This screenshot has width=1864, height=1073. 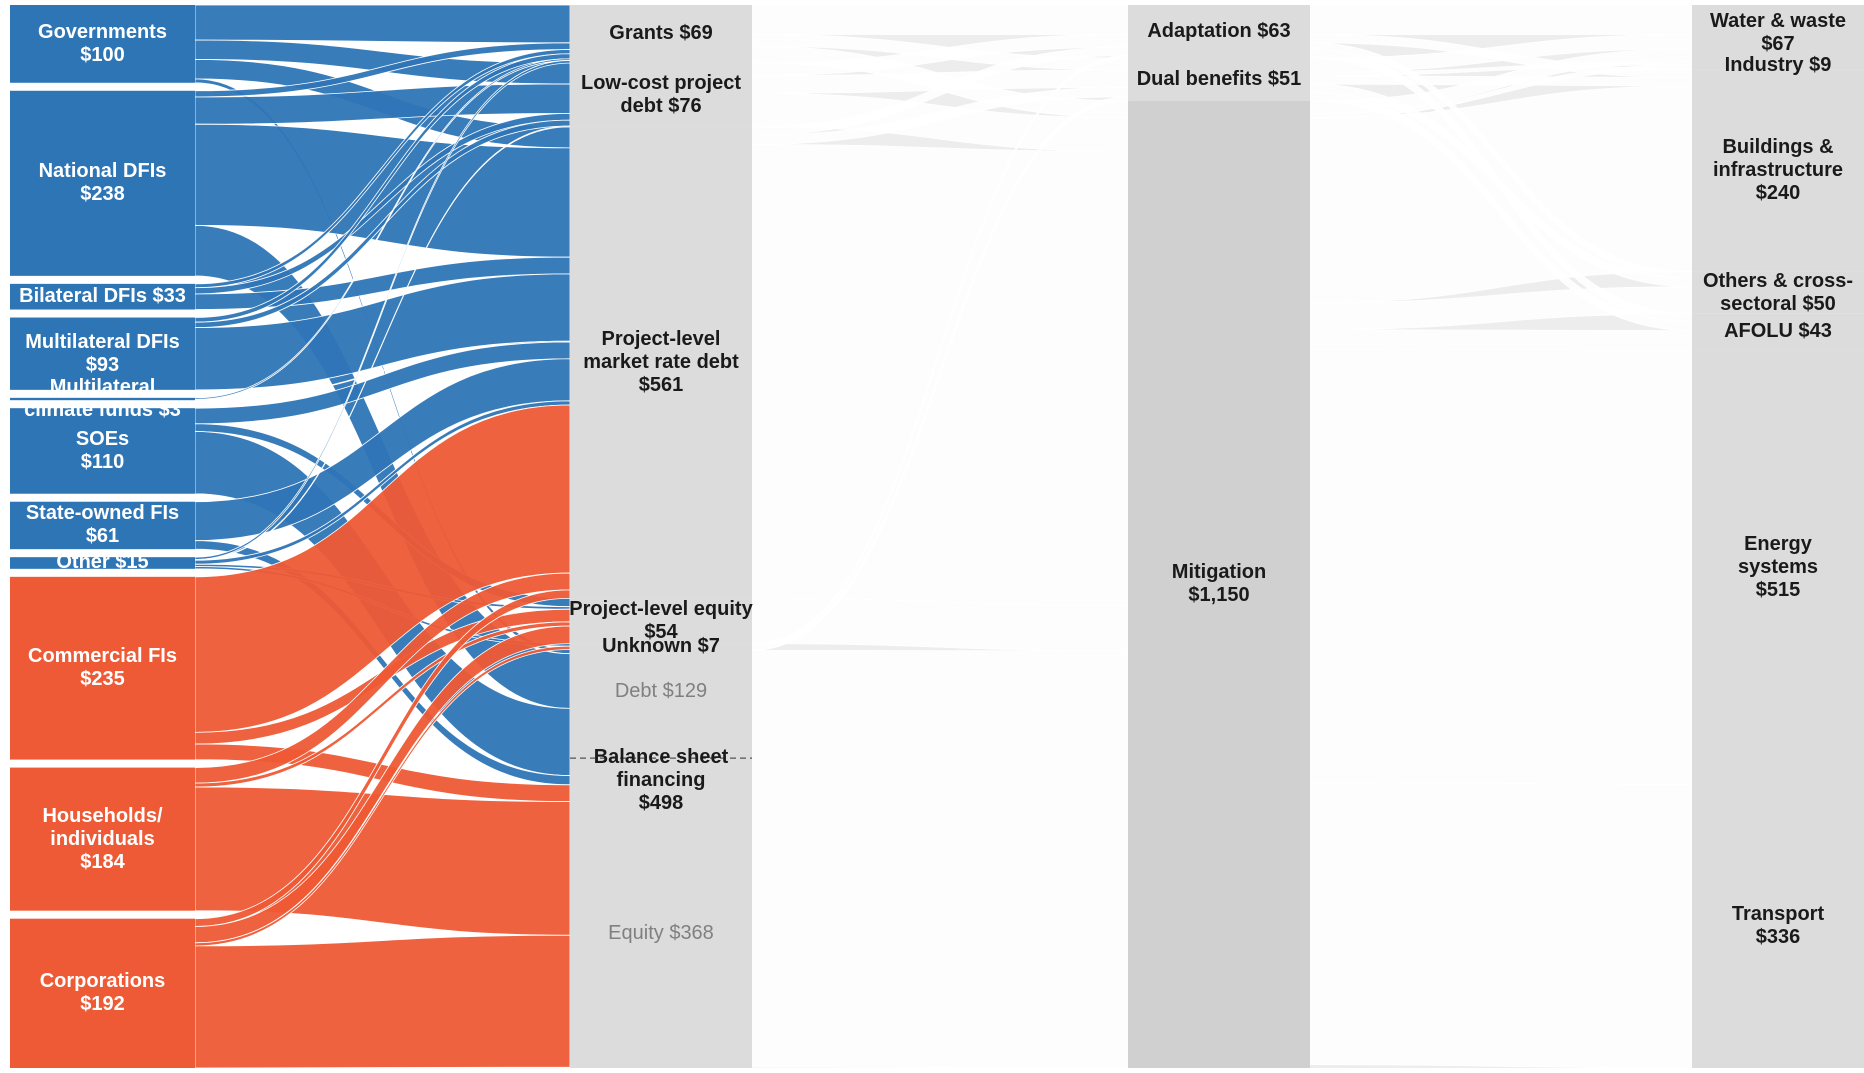 What do you see at coordinates (102, 461) in the screenshot?
I see `label-line: $110` at bounding box center [102, 461].